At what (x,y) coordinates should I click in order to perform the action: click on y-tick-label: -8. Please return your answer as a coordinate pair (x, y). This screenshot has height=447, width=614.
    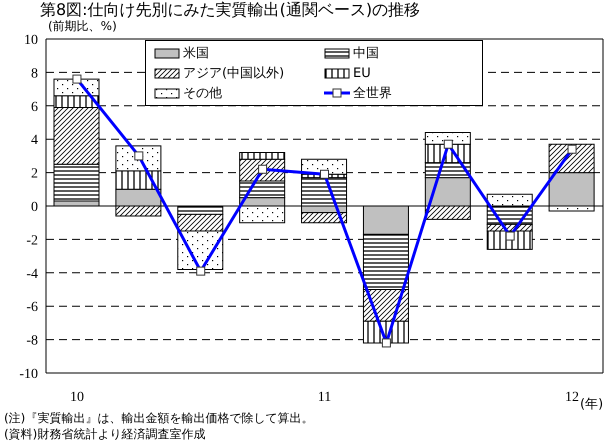
    Looking at the image, I should click on (32, 341).